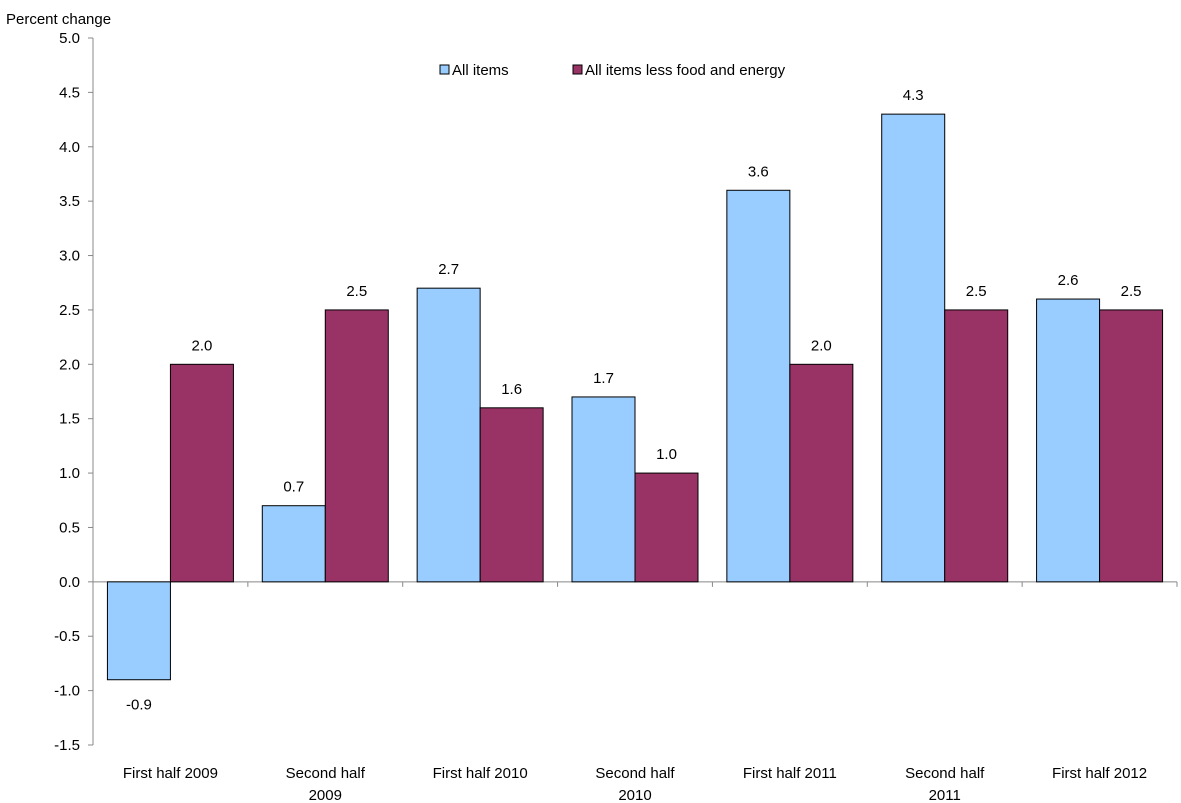 Image resolution: width=1181 pixels, height=803 pixels. I want to click on y-tick-label: 5.0, so click(69, 38).